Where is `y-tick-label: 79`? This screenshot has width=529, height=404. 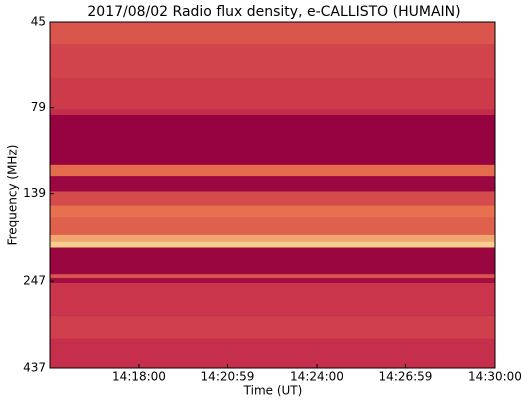 y-tick-label: 79 is located at coordinates (38, 107).